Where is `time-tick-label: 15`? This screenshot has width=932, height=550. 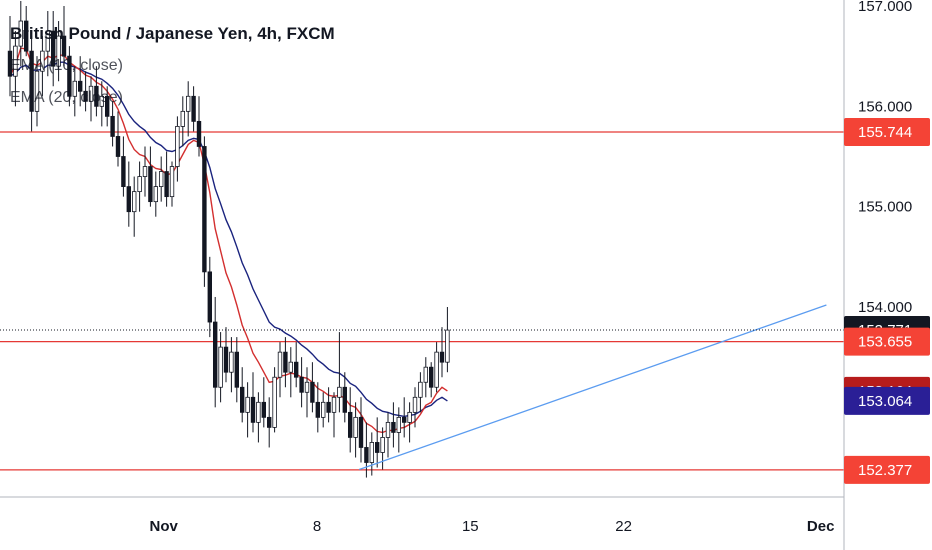 time-tick-label: 15 is located at coordinates (470, 526).